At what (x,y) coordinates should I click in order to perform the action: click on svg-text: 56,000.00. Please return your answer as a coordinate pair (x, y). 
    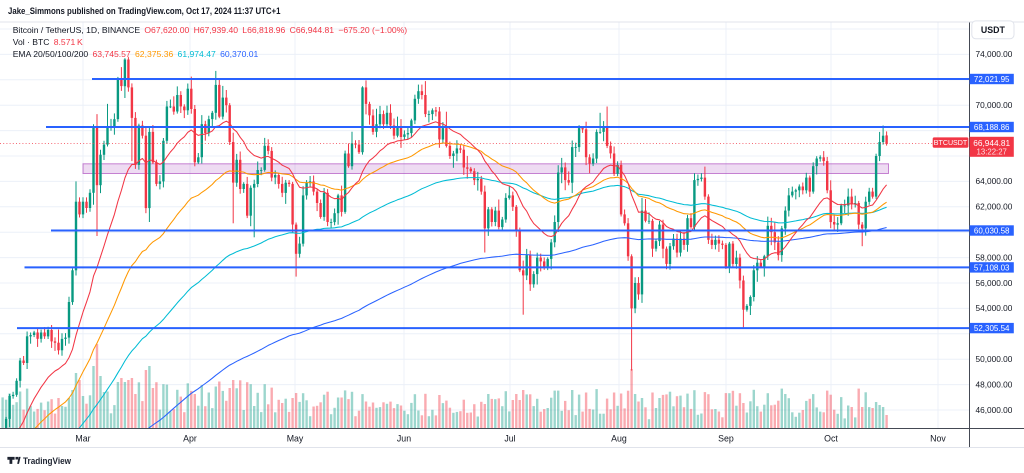
    Looking at the image, I should click on (994, 283).